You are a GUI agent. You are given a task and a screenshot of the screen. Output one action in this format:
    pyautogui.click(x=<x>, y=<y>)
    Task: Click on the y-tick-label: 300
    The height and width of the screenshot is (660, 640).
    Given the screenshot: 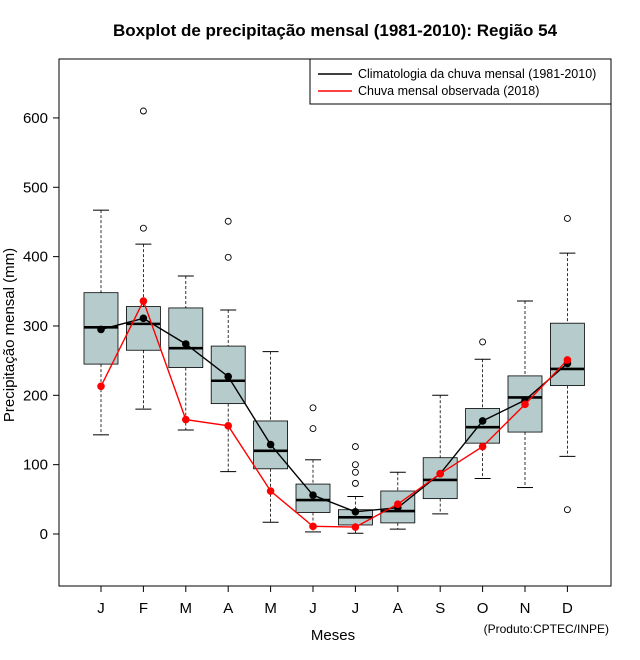 What is the action you would take?
    pyautogui.click(x=35, y=326)
    